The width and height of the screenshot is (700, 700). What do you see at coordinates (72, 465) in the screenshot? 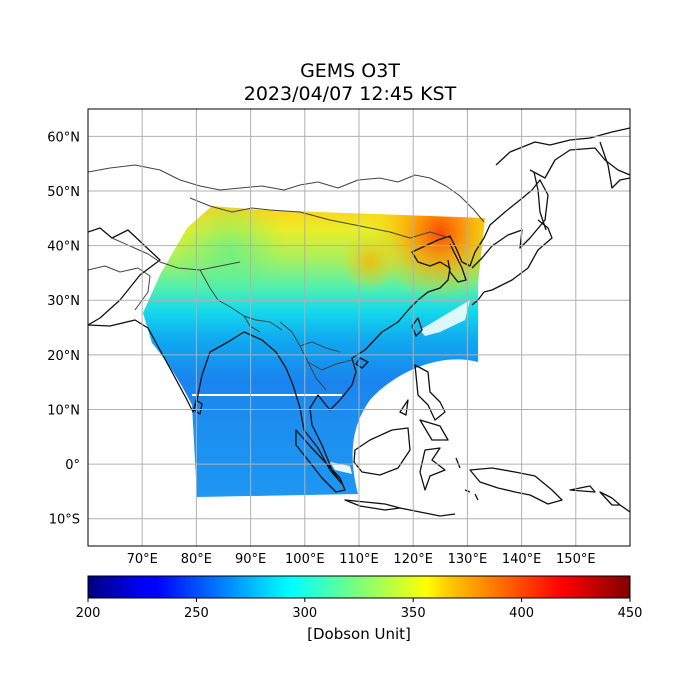
I see `latitude-tick-label: 0°` at bounding box center [72, 465].